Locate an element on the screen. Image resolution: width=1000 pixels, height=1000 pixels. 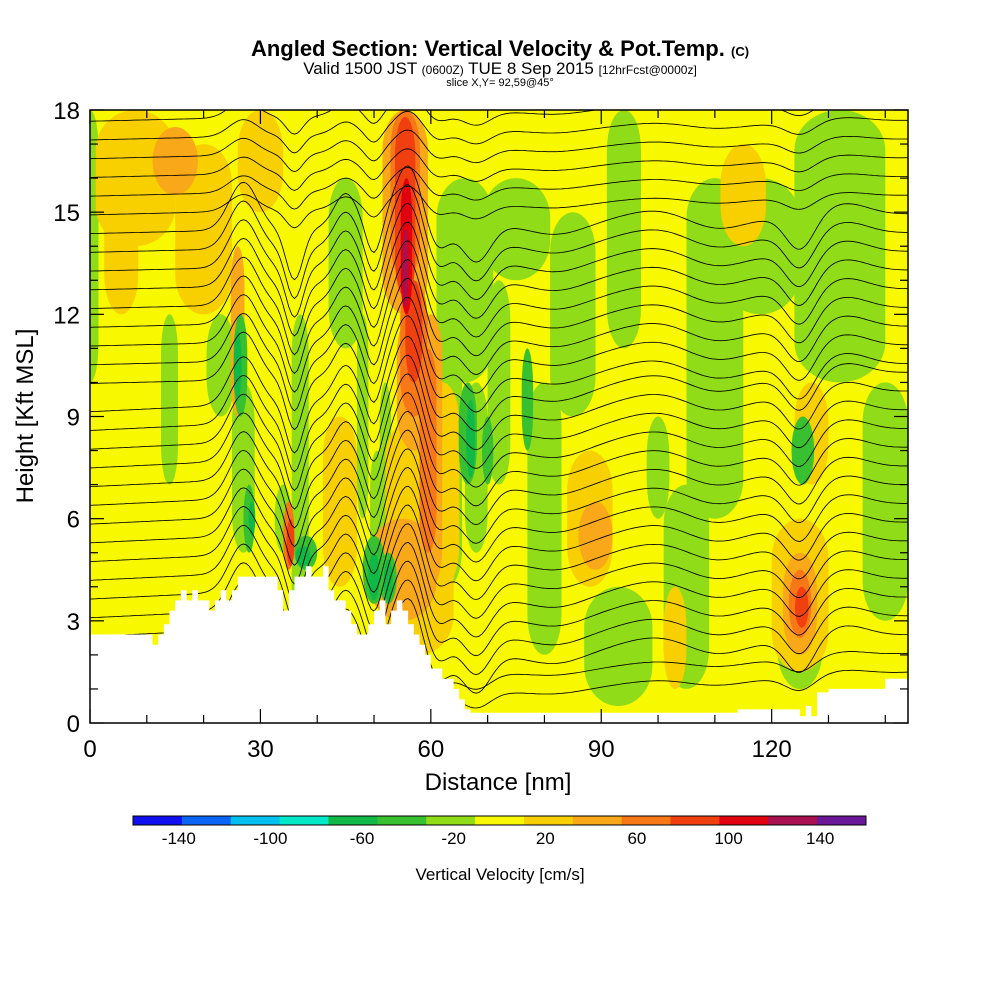
colorbar-label: Vertical Velocity [cm/s] is located at coordinates (499, 874).